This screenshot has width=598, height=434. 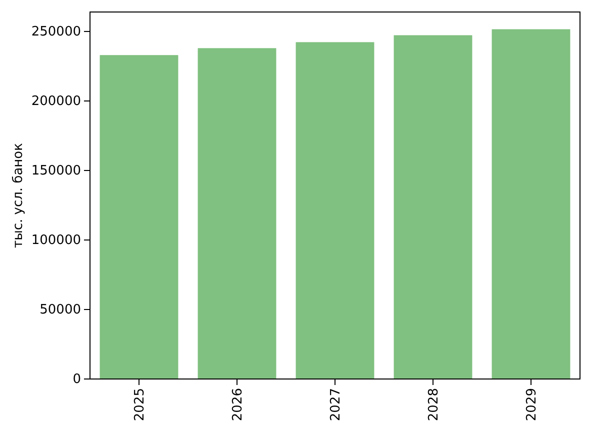 I want to click on y-tick-label: 50000, so click(x=60, y=310).